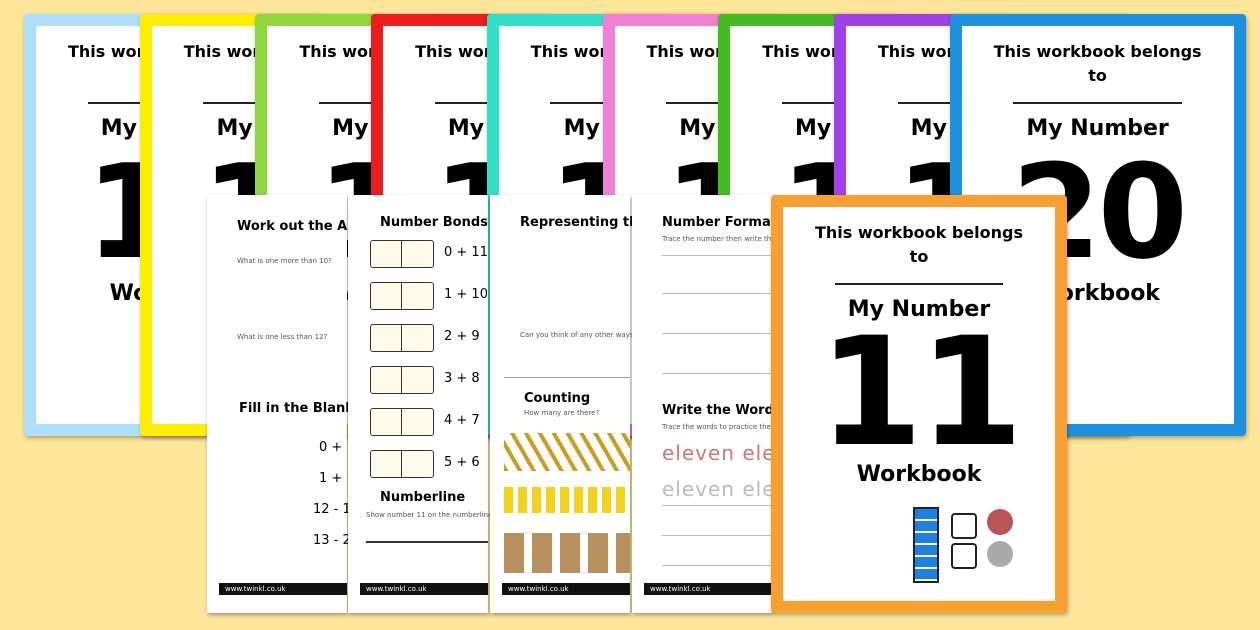 The height and width of the screenshot is (630, 1260). What do you see at coordinates (919, 474) in the screenshot?
I see `cover-label: Workbook` at bounding box center [919, 474].